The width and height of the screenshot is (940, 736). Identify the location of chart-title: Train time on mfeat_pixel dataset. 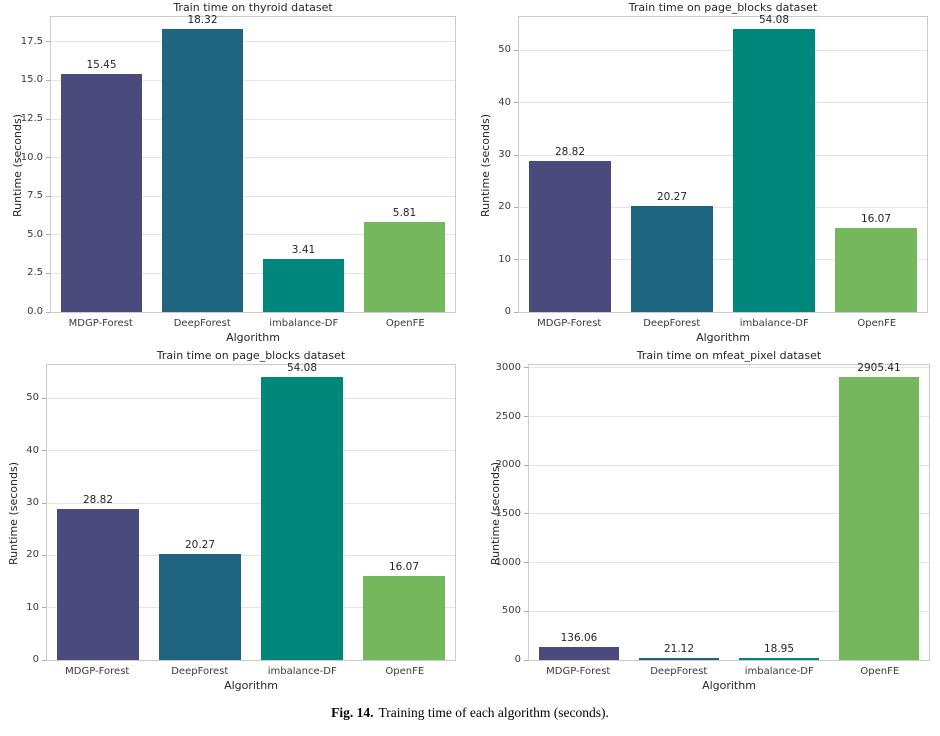
(729, 355).